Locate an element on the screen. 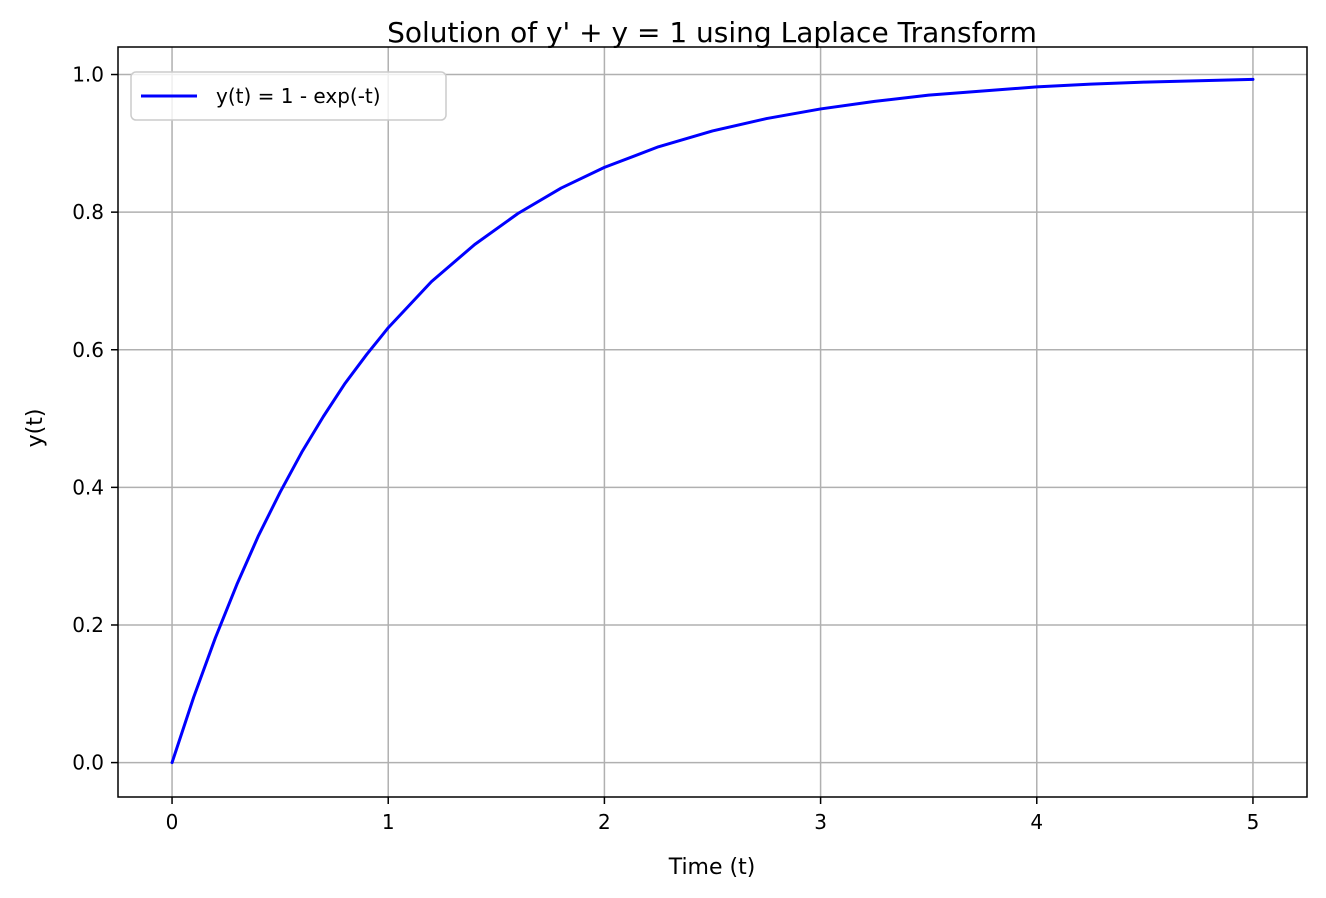 This screenshot has height=898, width=1326. y-axis-label: y(t) is located at coordinates (35, 428).